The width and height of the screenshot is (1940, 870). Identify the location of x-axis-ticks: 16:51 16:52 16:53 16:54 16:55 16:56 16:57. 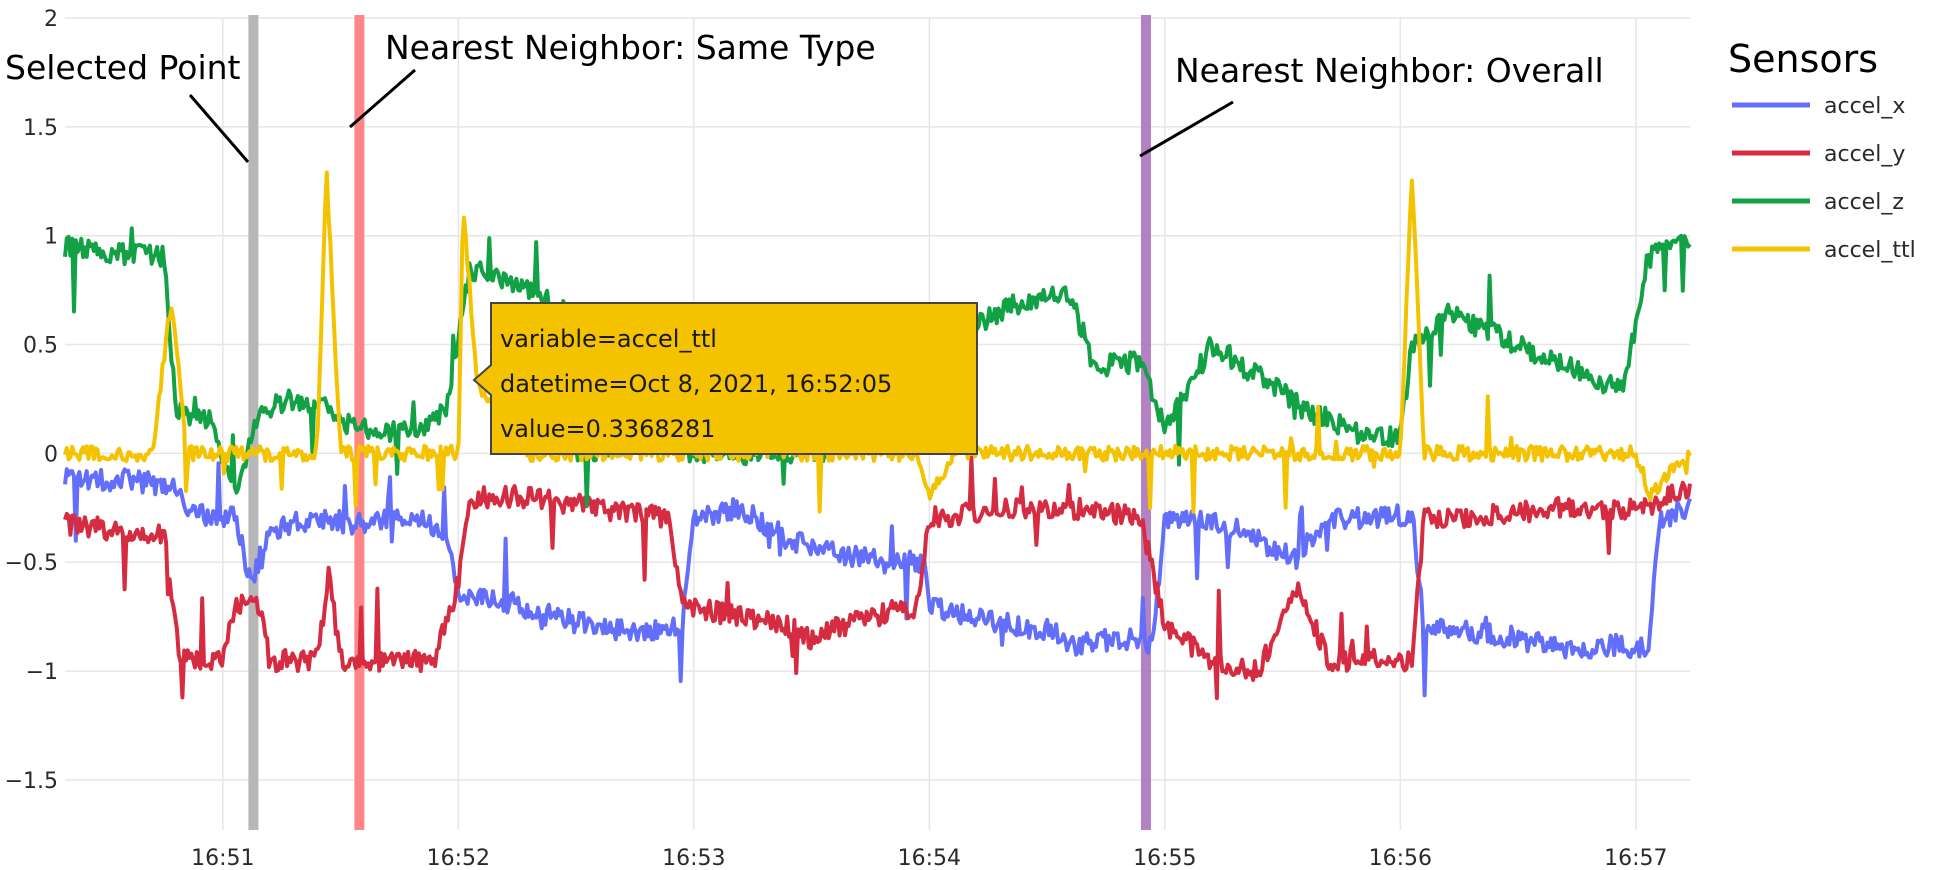
(929, 858).